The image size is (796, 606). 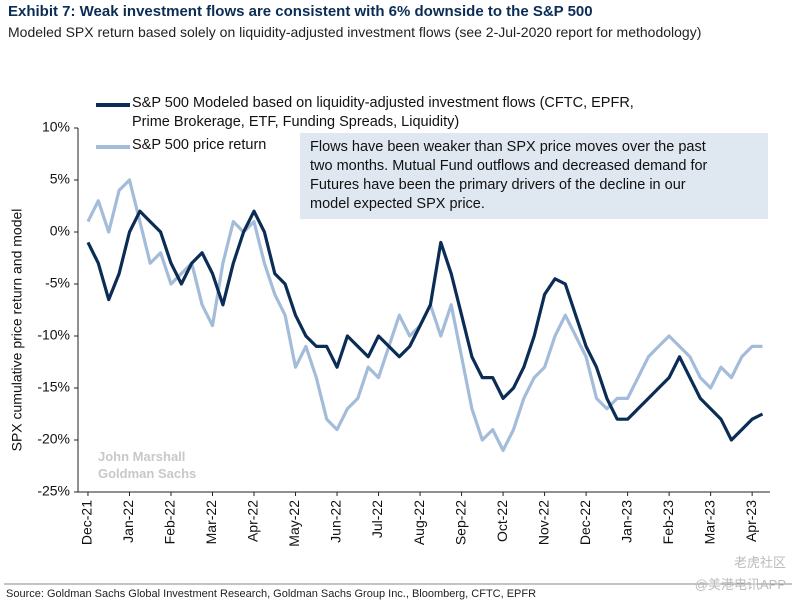 I want to click on y-tick-label: -20%, so click(x=53, y=439).